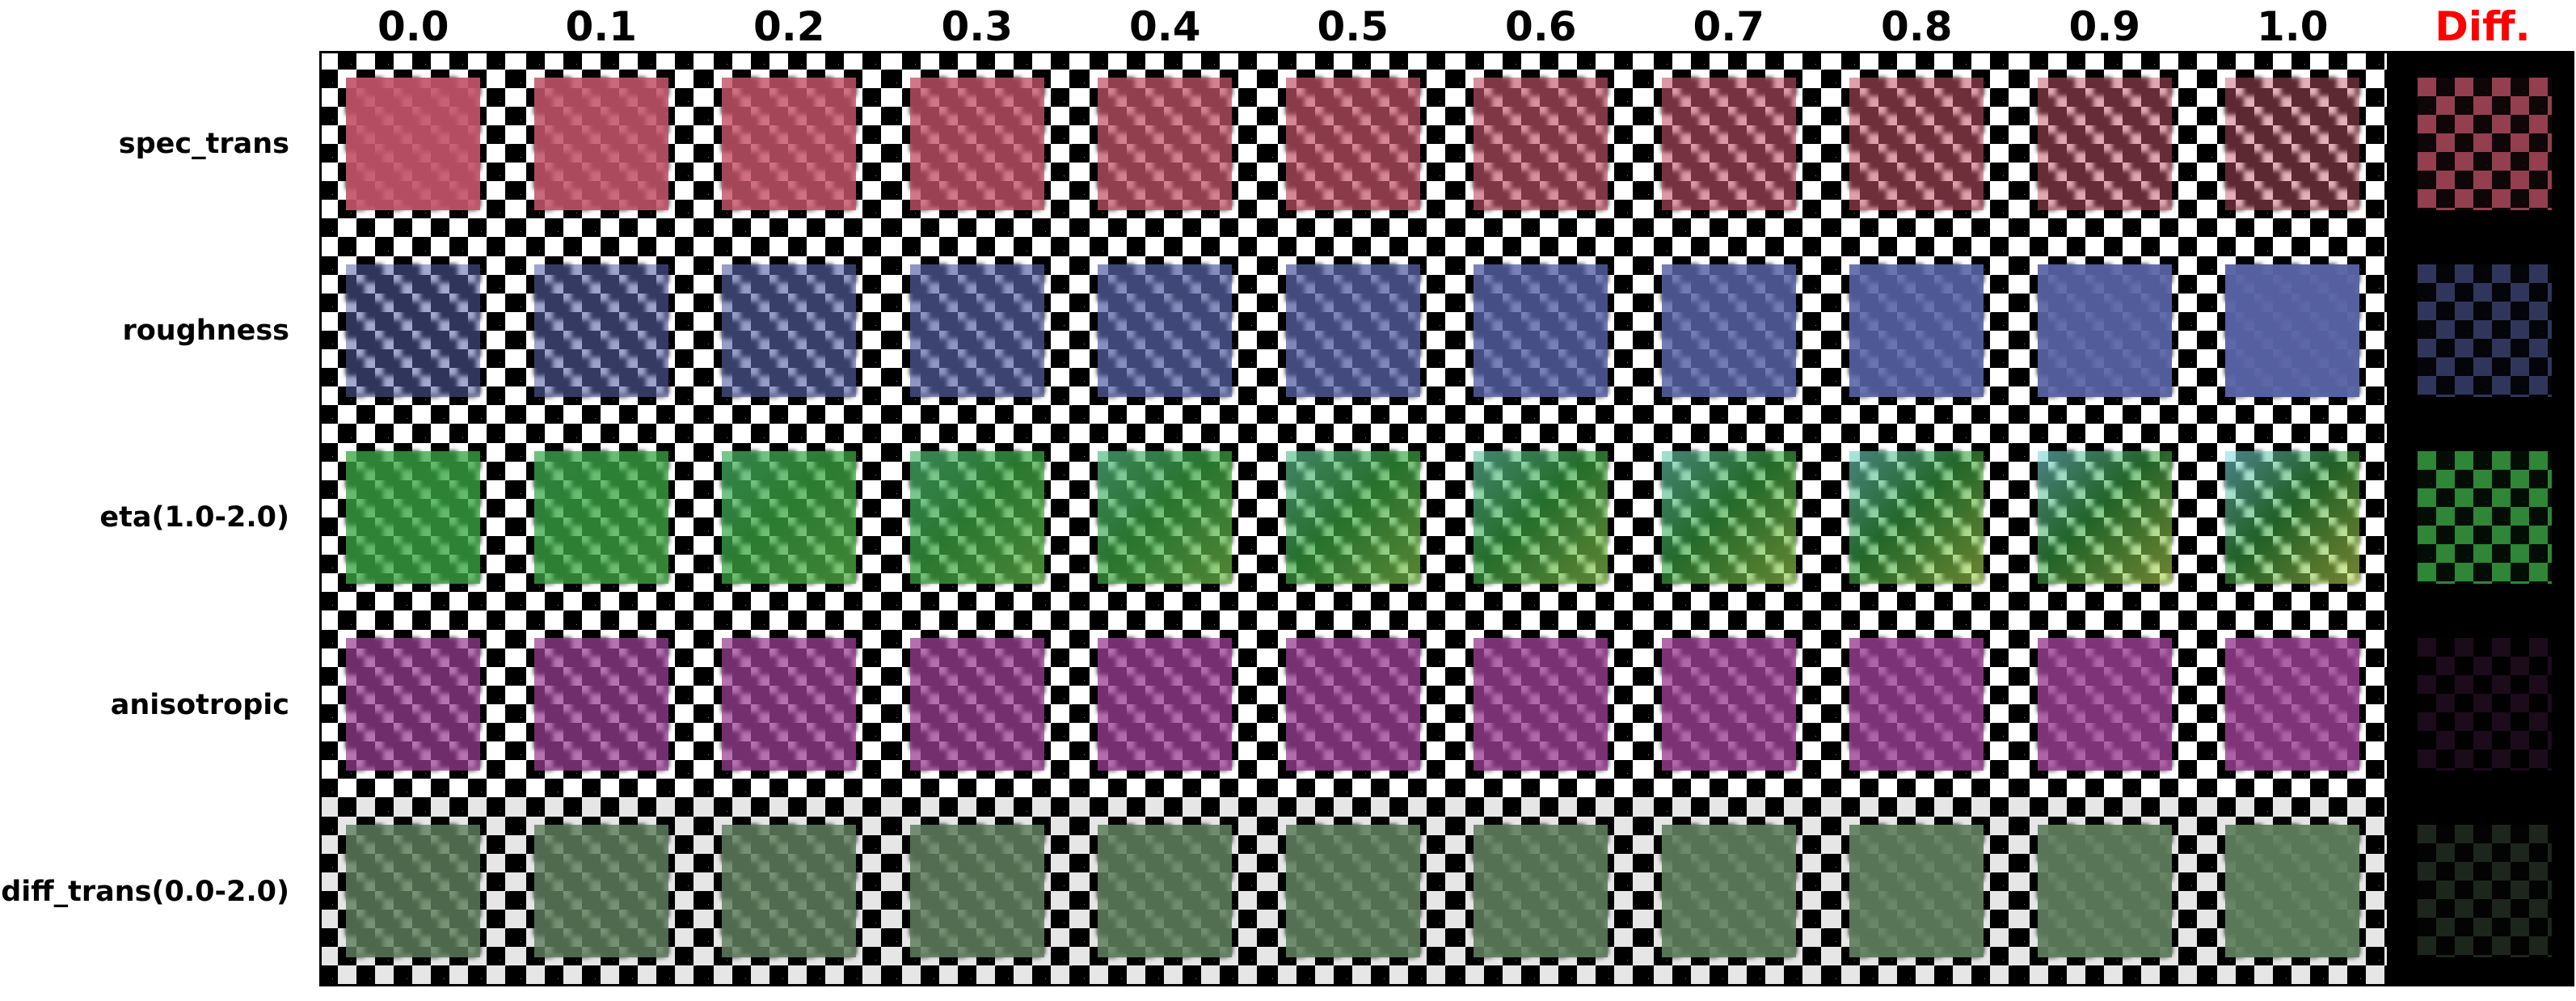  I want to click on column-header-1.0: 1.0, so click(2292, 26).